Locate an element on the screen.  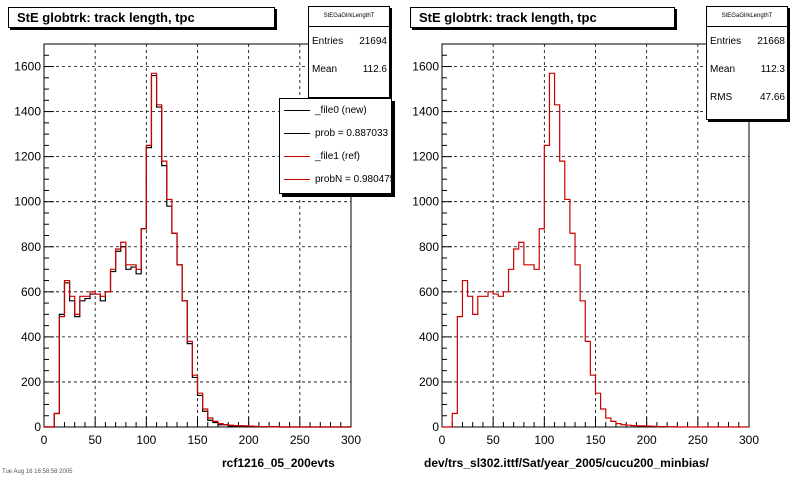
panel2-title: StE globtrk: track length, tpc is located at coordinates (542, 17).